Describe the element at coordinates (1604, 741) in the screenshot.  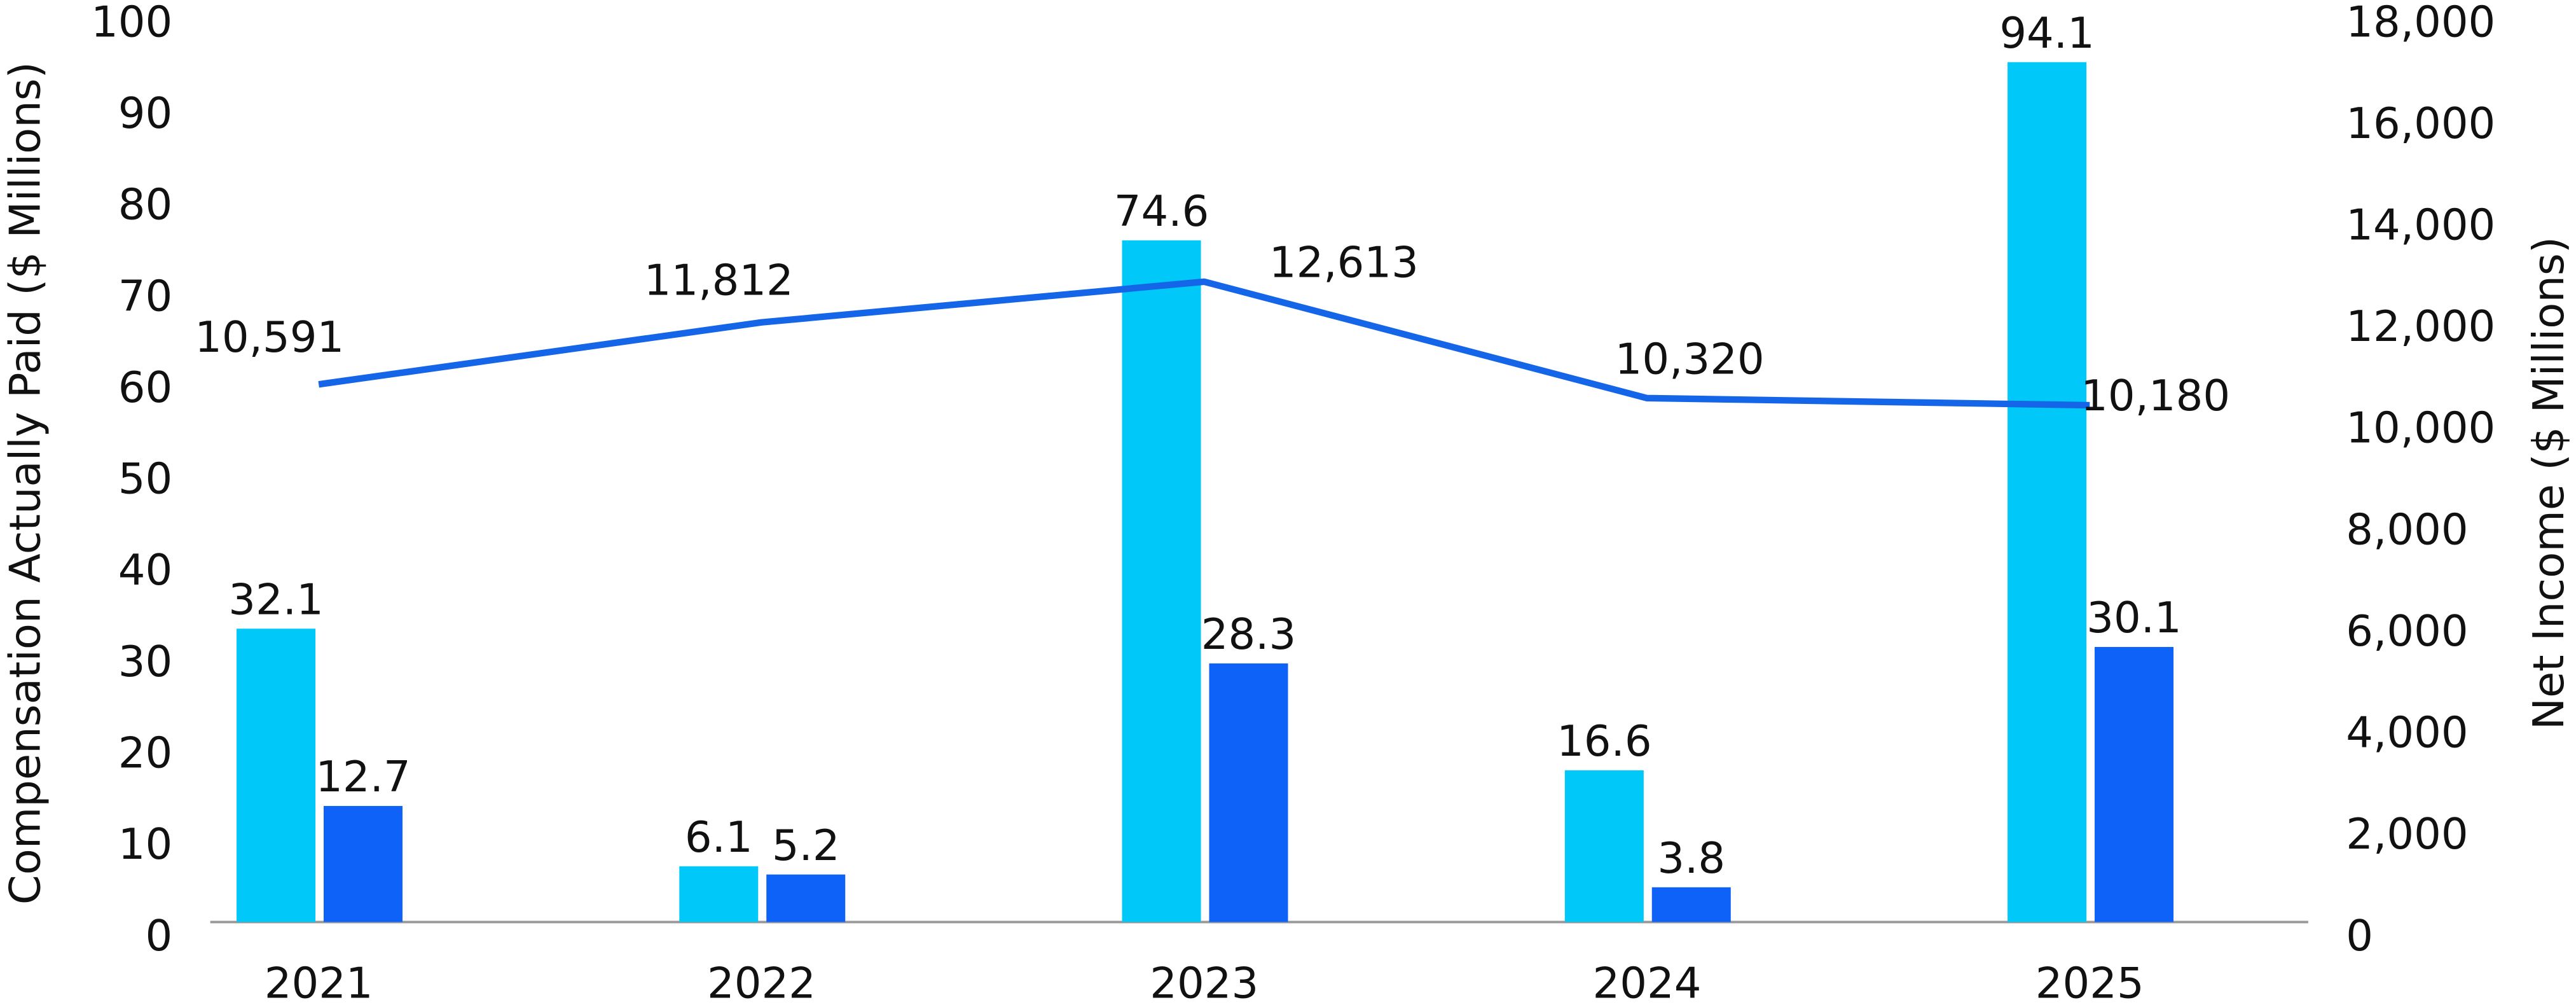
I see `bar-value-label: 16.6` at that location.